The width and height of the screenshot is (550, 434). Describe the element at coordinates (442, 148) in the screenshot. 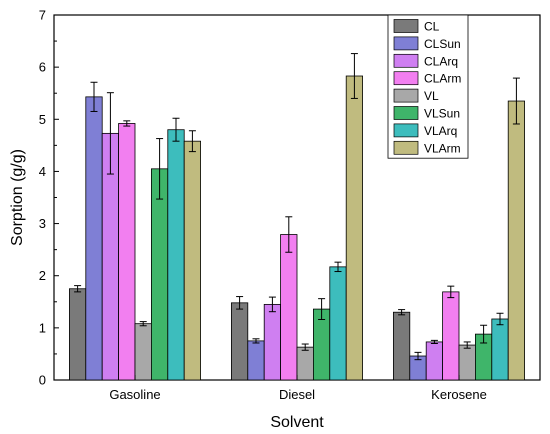

I see `legend-label-VLArm: VLArm` at that location.